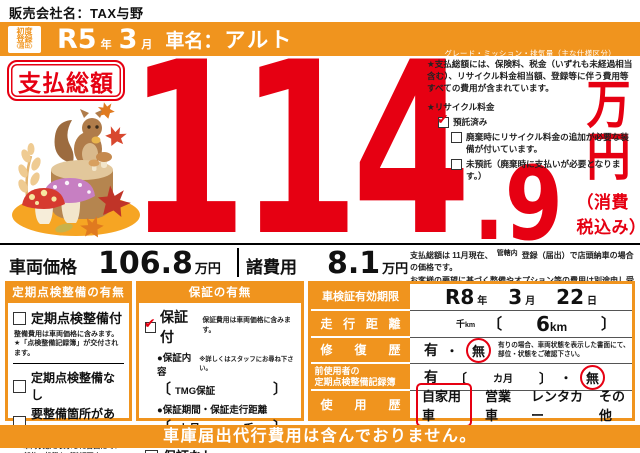 Image resolution: width=640 pixels, height=453 pixels. What do you see at coordinates (522, 262) in the screenshot?
I see `note1-suffix: 登録（届出）で店頭納車の場合の価格です。` at bounding box center [522, 262].